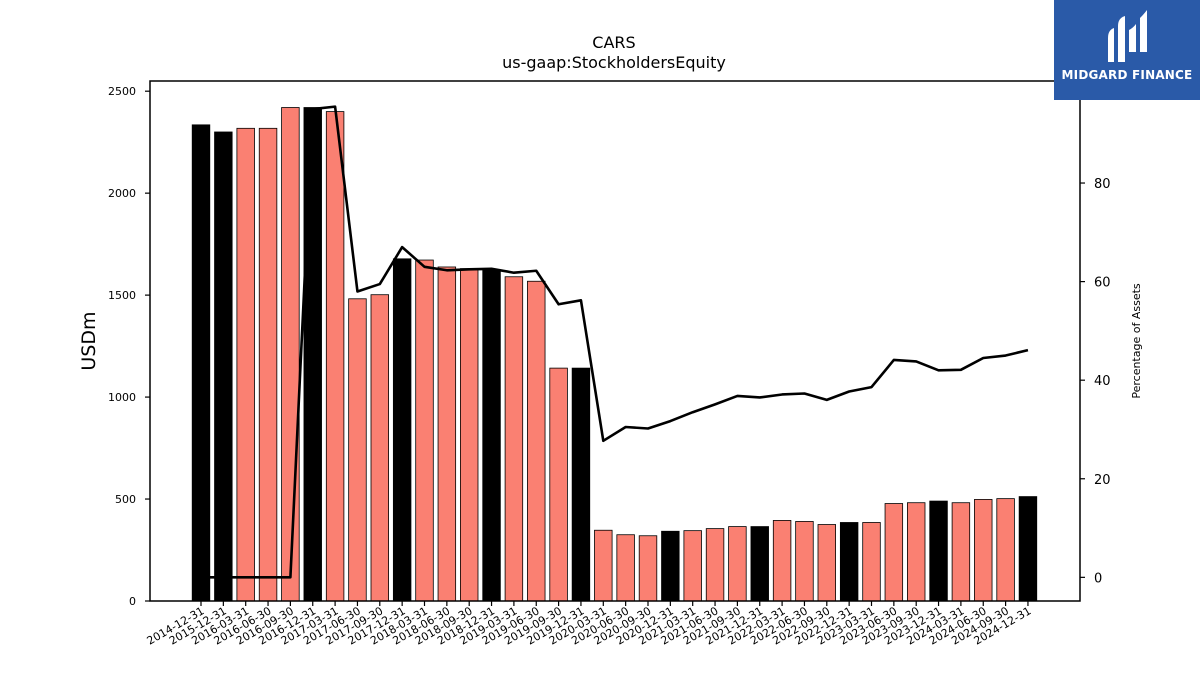 The height and width of the screenshot is (675, 1200). Describe the element at coordinates (1127, 75) in the screenshot. I see `brand-name: MIDGARD FINANCE` at that location.